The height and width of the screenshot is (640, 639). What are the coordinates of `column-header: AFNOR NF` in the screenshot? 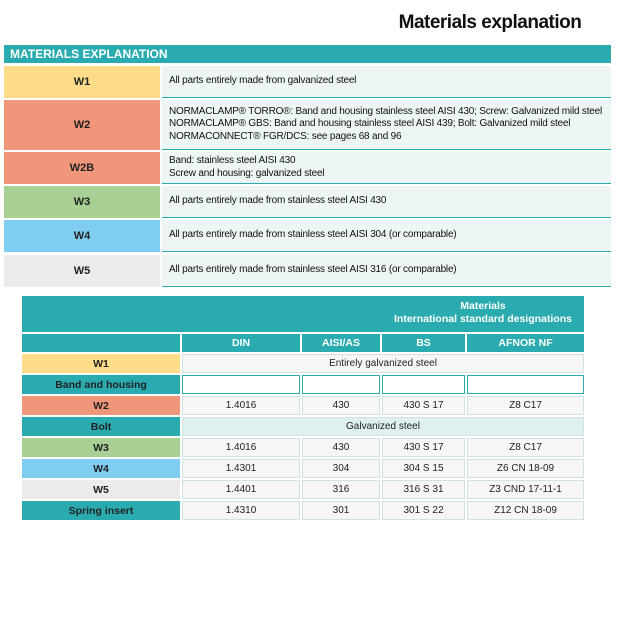 It's located at (525, 343).